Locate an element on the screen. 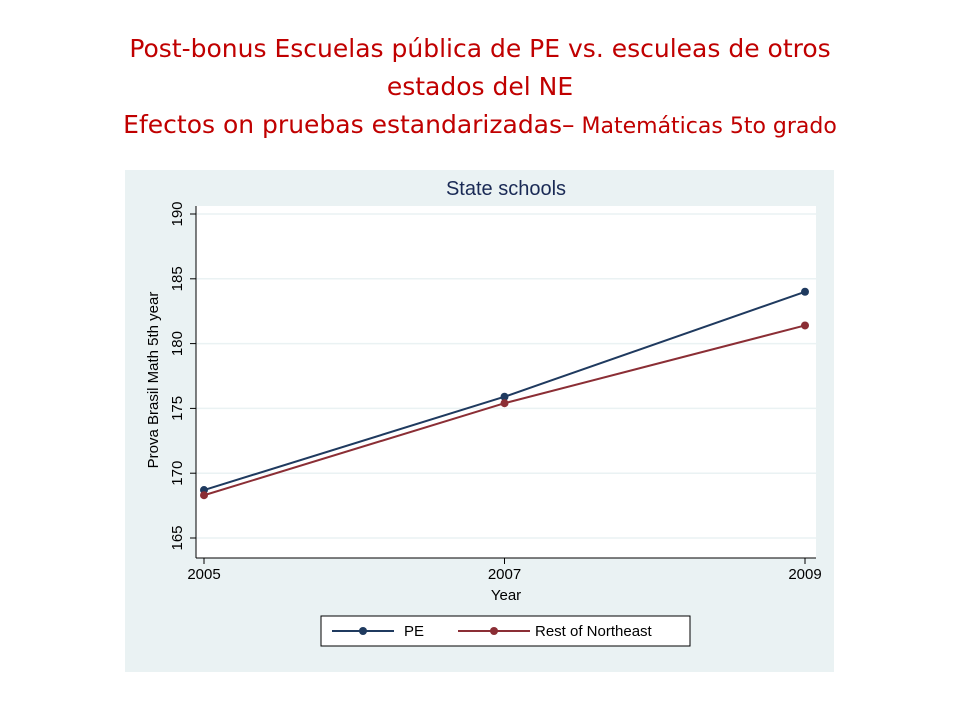  x-tick-label: 2005 is located at coordinates (203, 574).